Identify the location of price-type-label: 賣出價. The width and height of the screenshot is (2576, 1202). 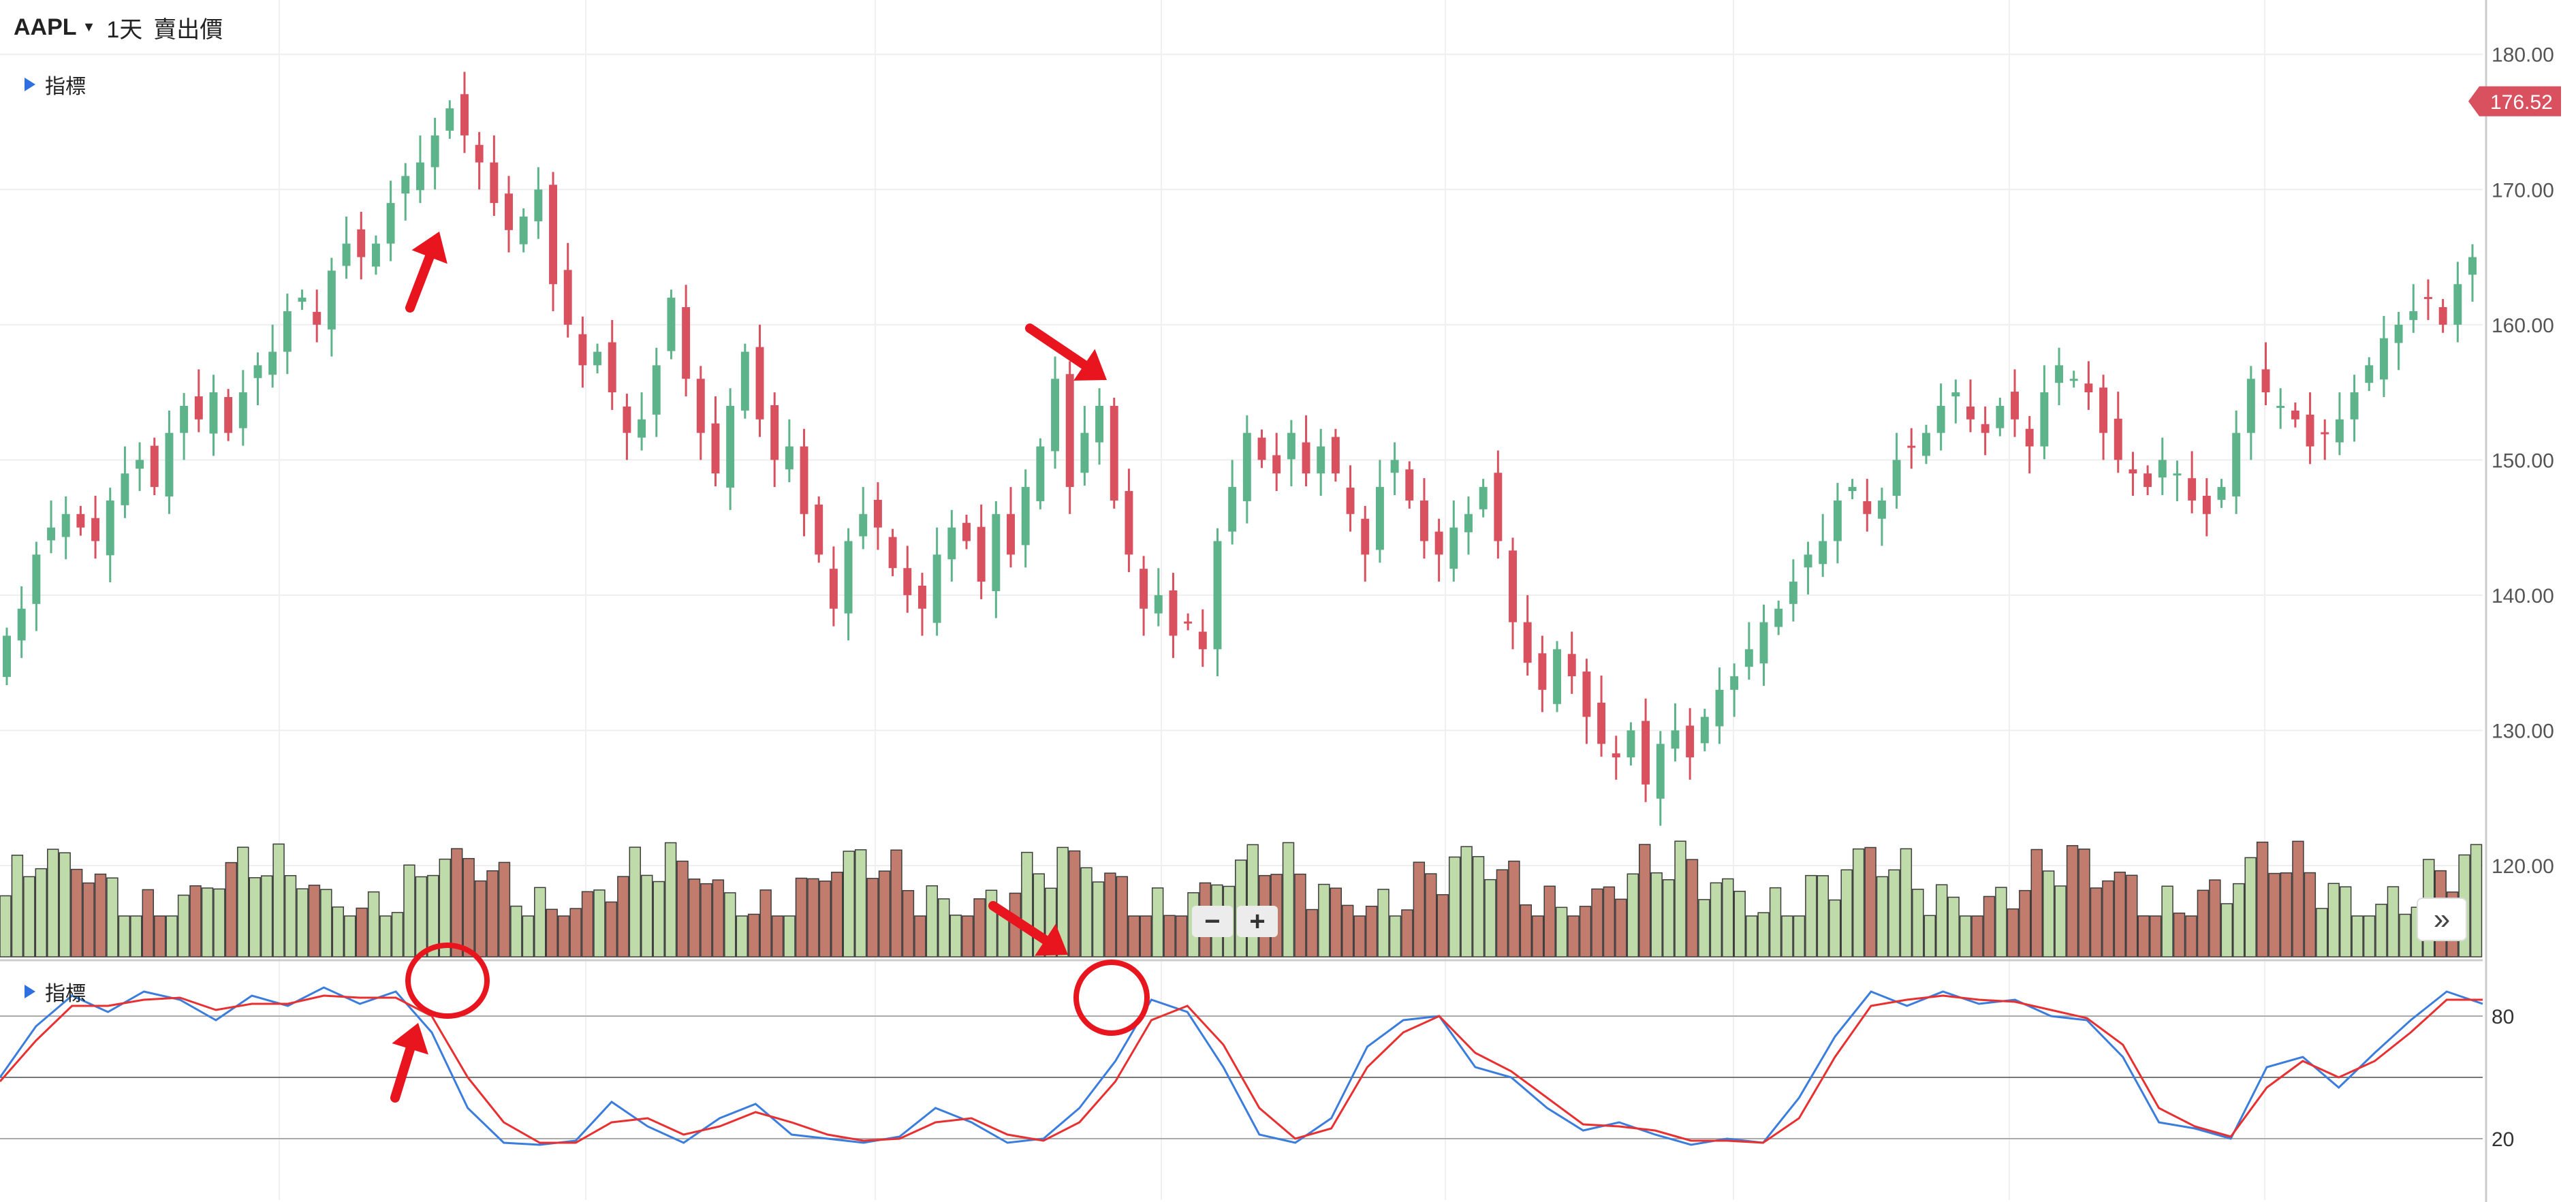
(188, 30).